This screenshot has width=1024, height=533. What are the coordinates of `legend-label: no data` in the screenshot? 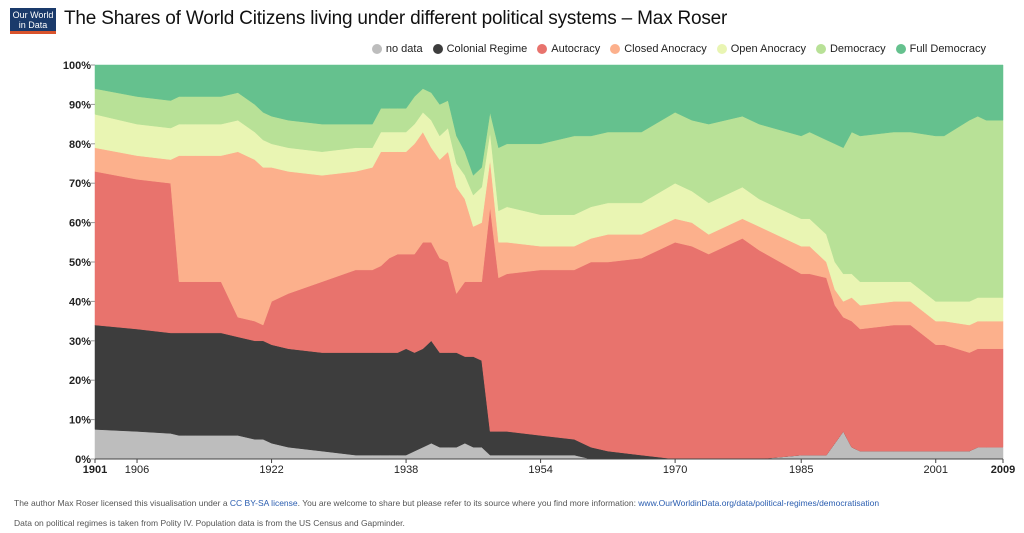 It's located at (404, 49).